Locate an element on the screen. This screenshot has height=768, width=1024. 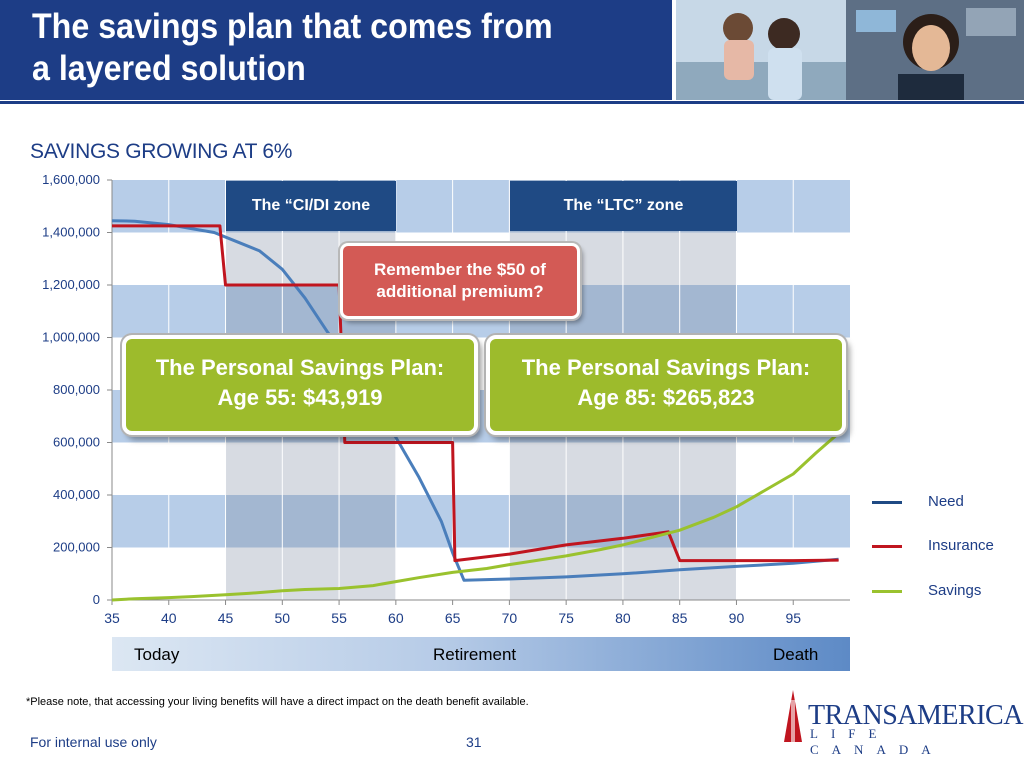
pyramid-logo-icon is located at coordinates (793, 716).